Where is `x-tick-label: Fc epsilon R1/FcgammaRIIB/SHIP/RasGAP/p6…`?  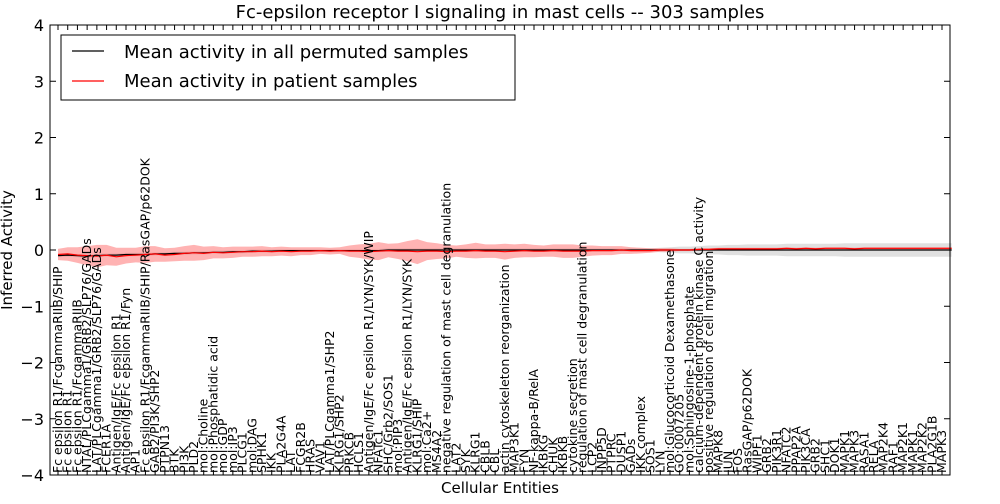
x-tick-label: Fc epsilon R1/FcgammaRIIB/SHIP/RasGAP/p6… is located at coordinates (144, 315).